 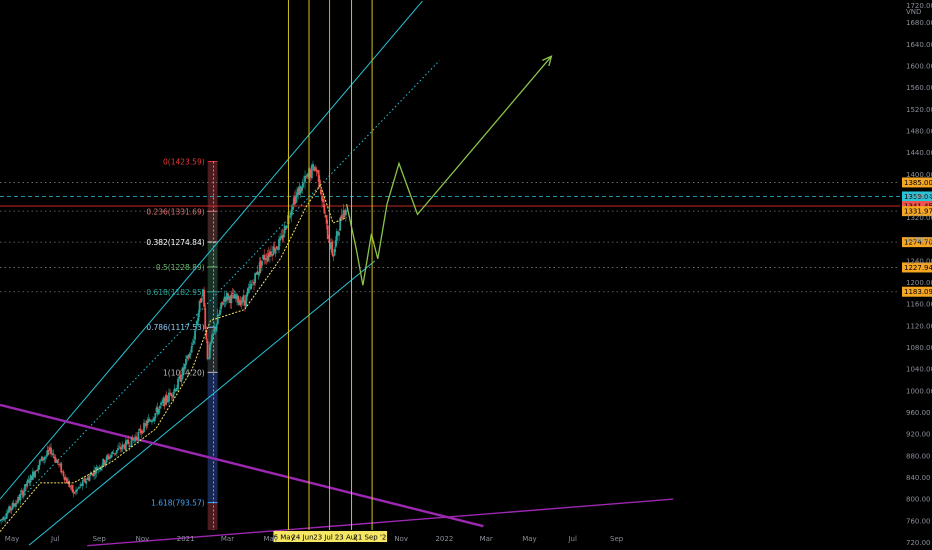 I want to click on y-tick-label: 1480.00, so click(x=919, y=132).